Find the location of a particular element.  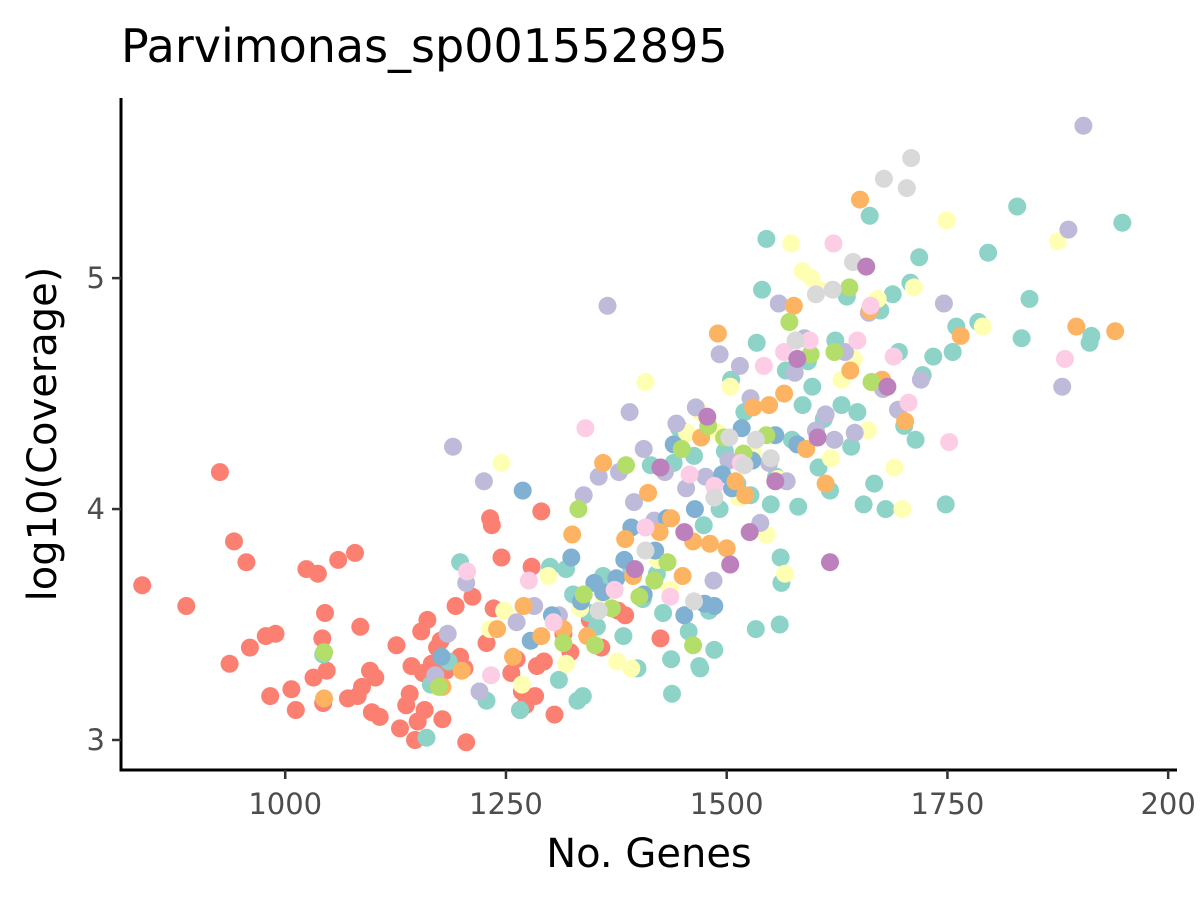

x-axis-title: No. Genes is located at coordinates (649, 854).